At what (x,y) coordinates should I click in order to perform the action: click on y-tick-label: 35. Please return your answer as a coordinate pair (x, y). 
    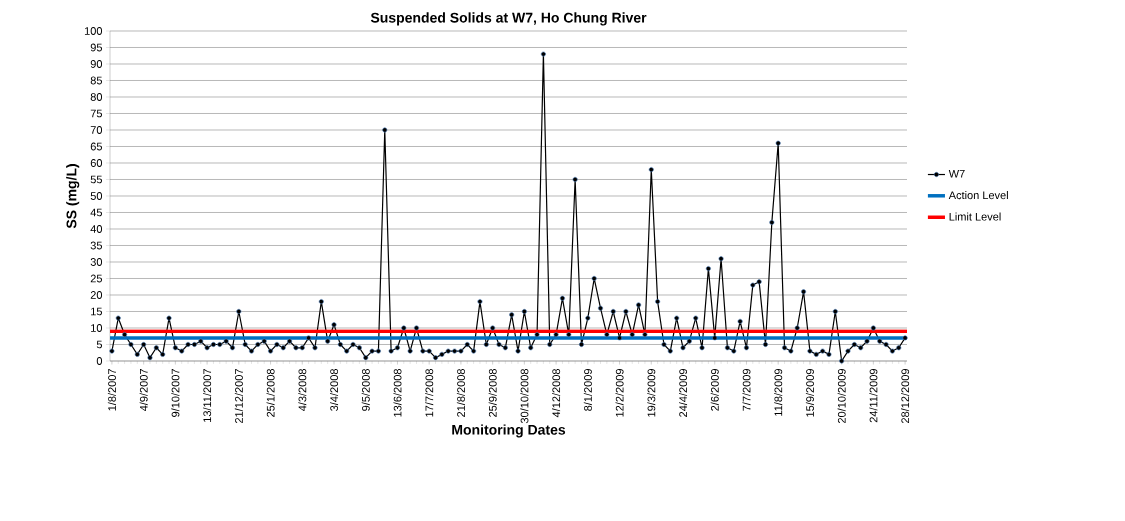
    Looking at the image, I should click on (96, 245).